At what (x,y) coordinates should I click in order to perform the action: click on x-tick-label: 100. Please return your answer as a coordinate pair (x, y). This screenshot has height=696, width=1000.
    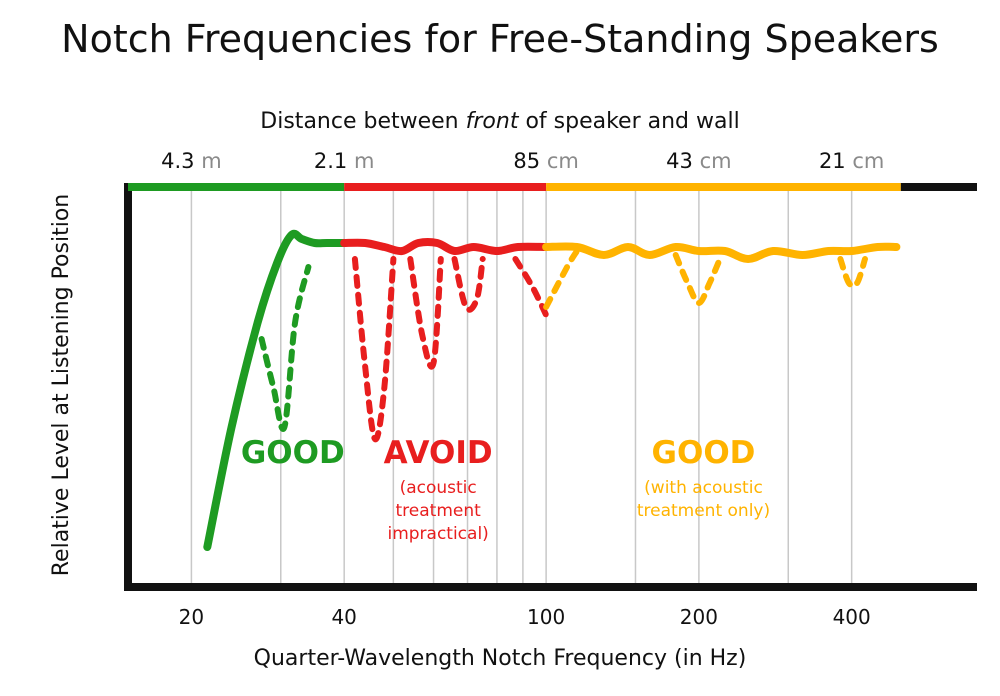
    Looking at the image, I should click on (546, 617).